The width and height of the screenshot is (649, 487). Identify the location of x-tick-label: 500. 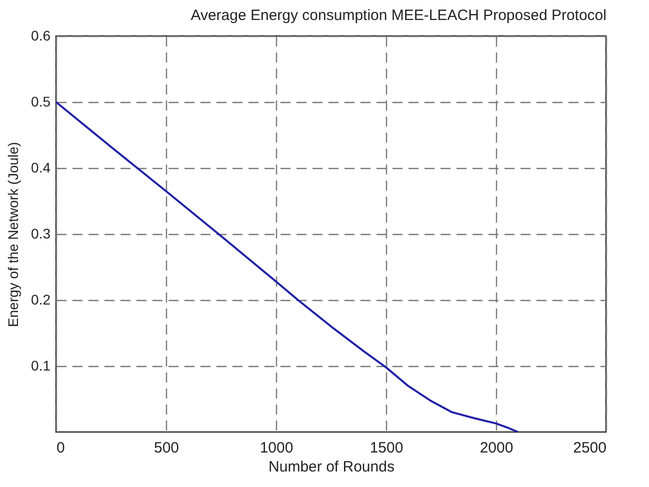
(167, 448).